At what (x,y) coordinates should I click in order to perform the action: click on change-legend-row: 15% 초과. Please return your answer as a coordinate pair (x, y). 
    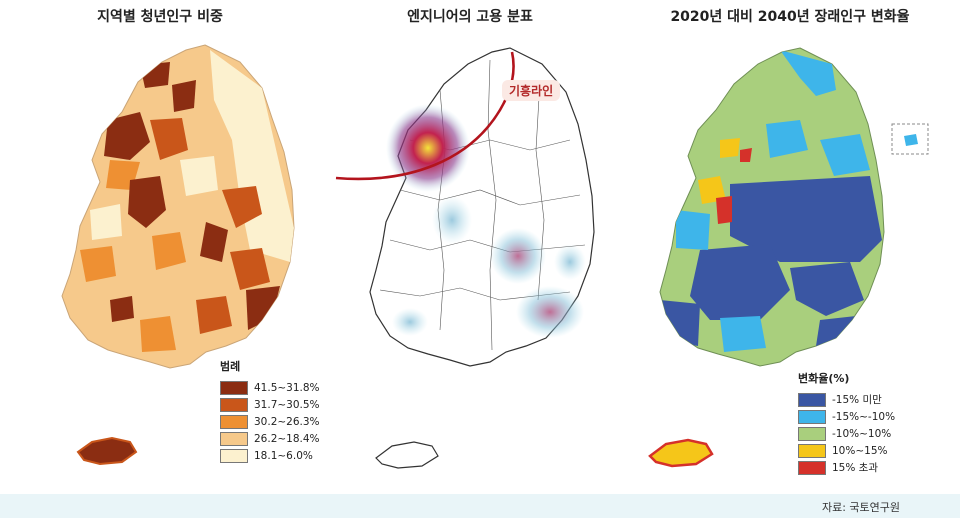
    Looking at the image, I should click on (846, 467).